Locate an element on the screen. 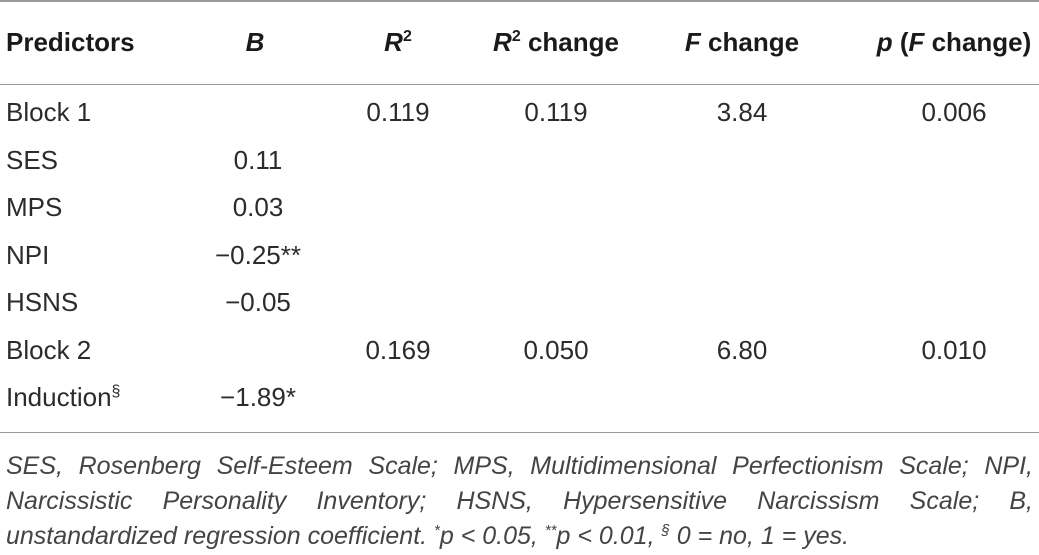  header-rule is located at coordinates (519, 84).